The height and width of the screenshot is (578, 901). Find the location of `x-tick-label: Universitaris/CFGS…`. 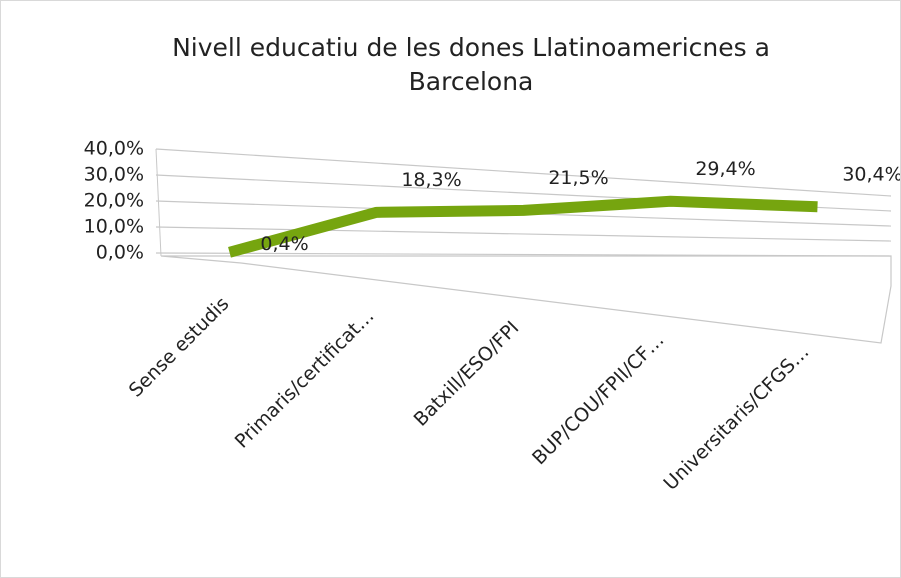

x-tick-label: Universitaris/CFGS… is located at coordinates (737, 418).